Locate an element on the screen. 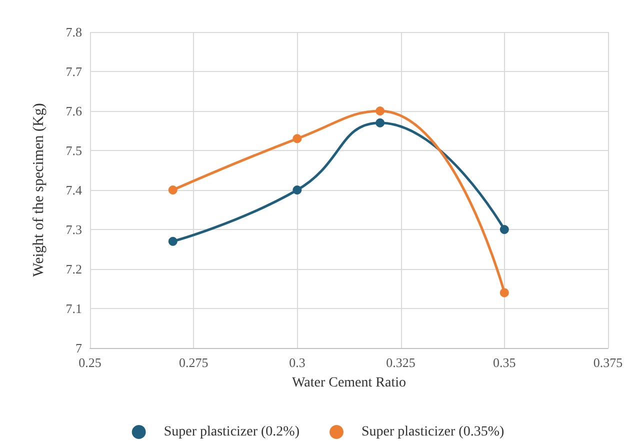  legend-label: Super plasticizer (0.35%) is located at coordinates (433, 432).